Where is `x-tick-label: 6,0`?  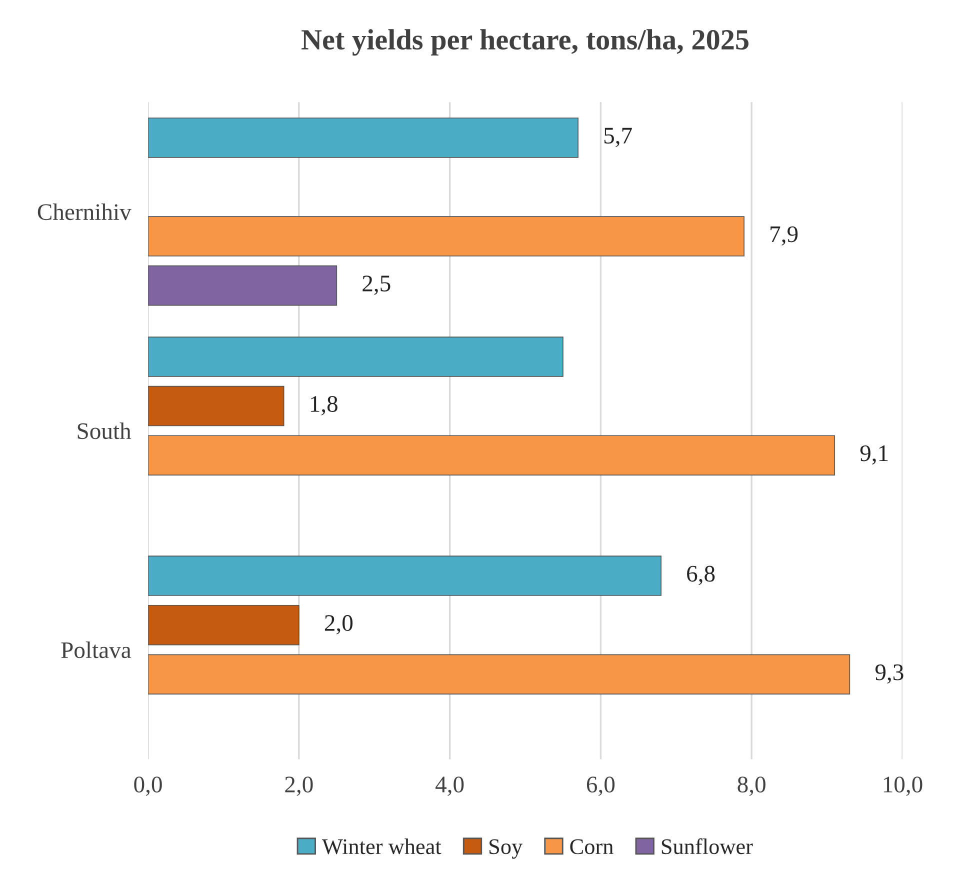 x-tick-label: 6,0 is located at coordinates (600, 786).